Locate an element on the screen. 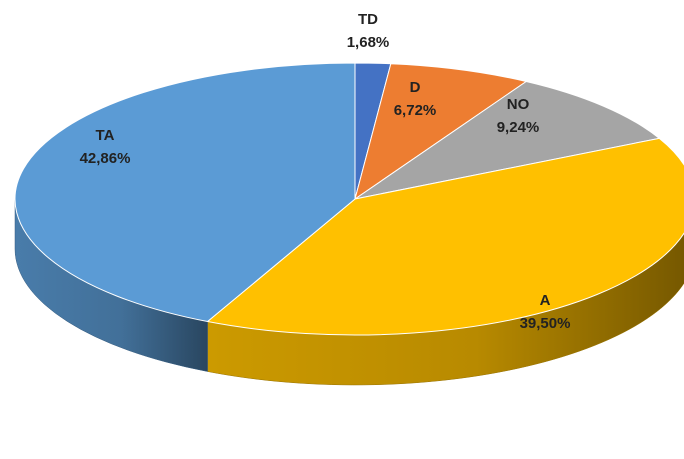  pie-label-a: A is located at coordinates (545, 300).